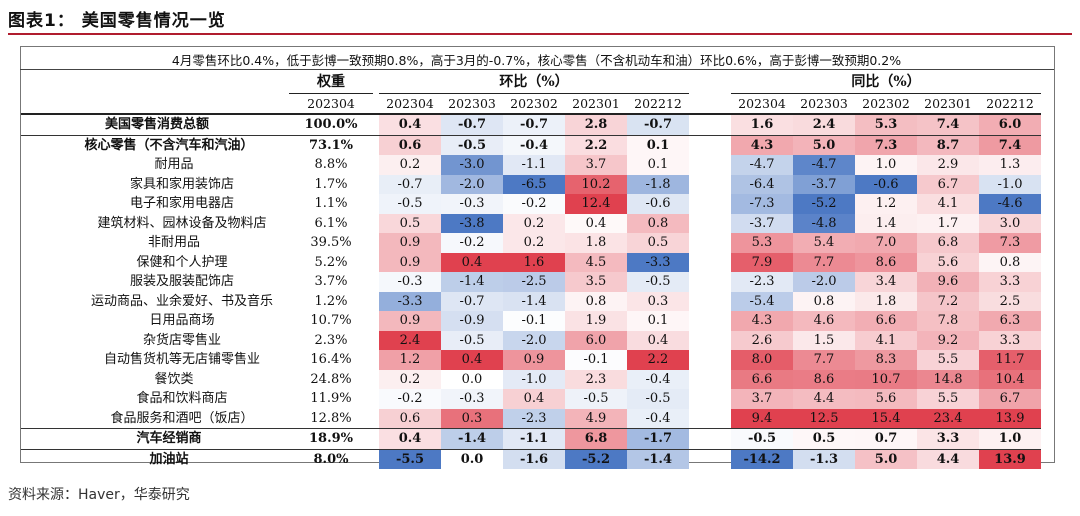 This screenshot has width=1080, height=516. I want to click on yoy-cell: 2.9, so click(948, 165).